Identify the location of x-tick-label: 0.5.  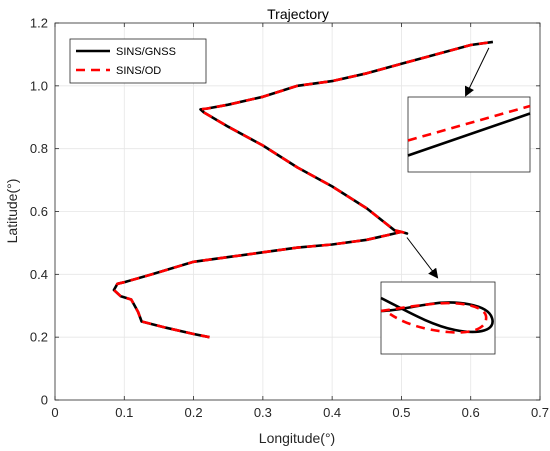
(401, 412).